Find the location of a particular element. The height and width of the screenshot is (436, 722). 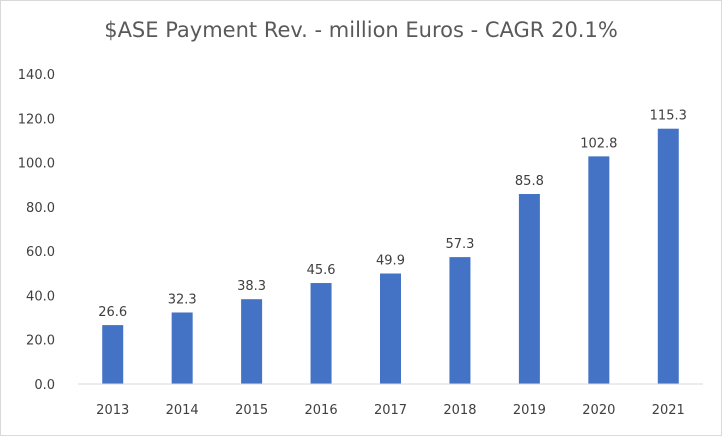

y-tick-label: 100.0 is located at coordinates (36, 164).